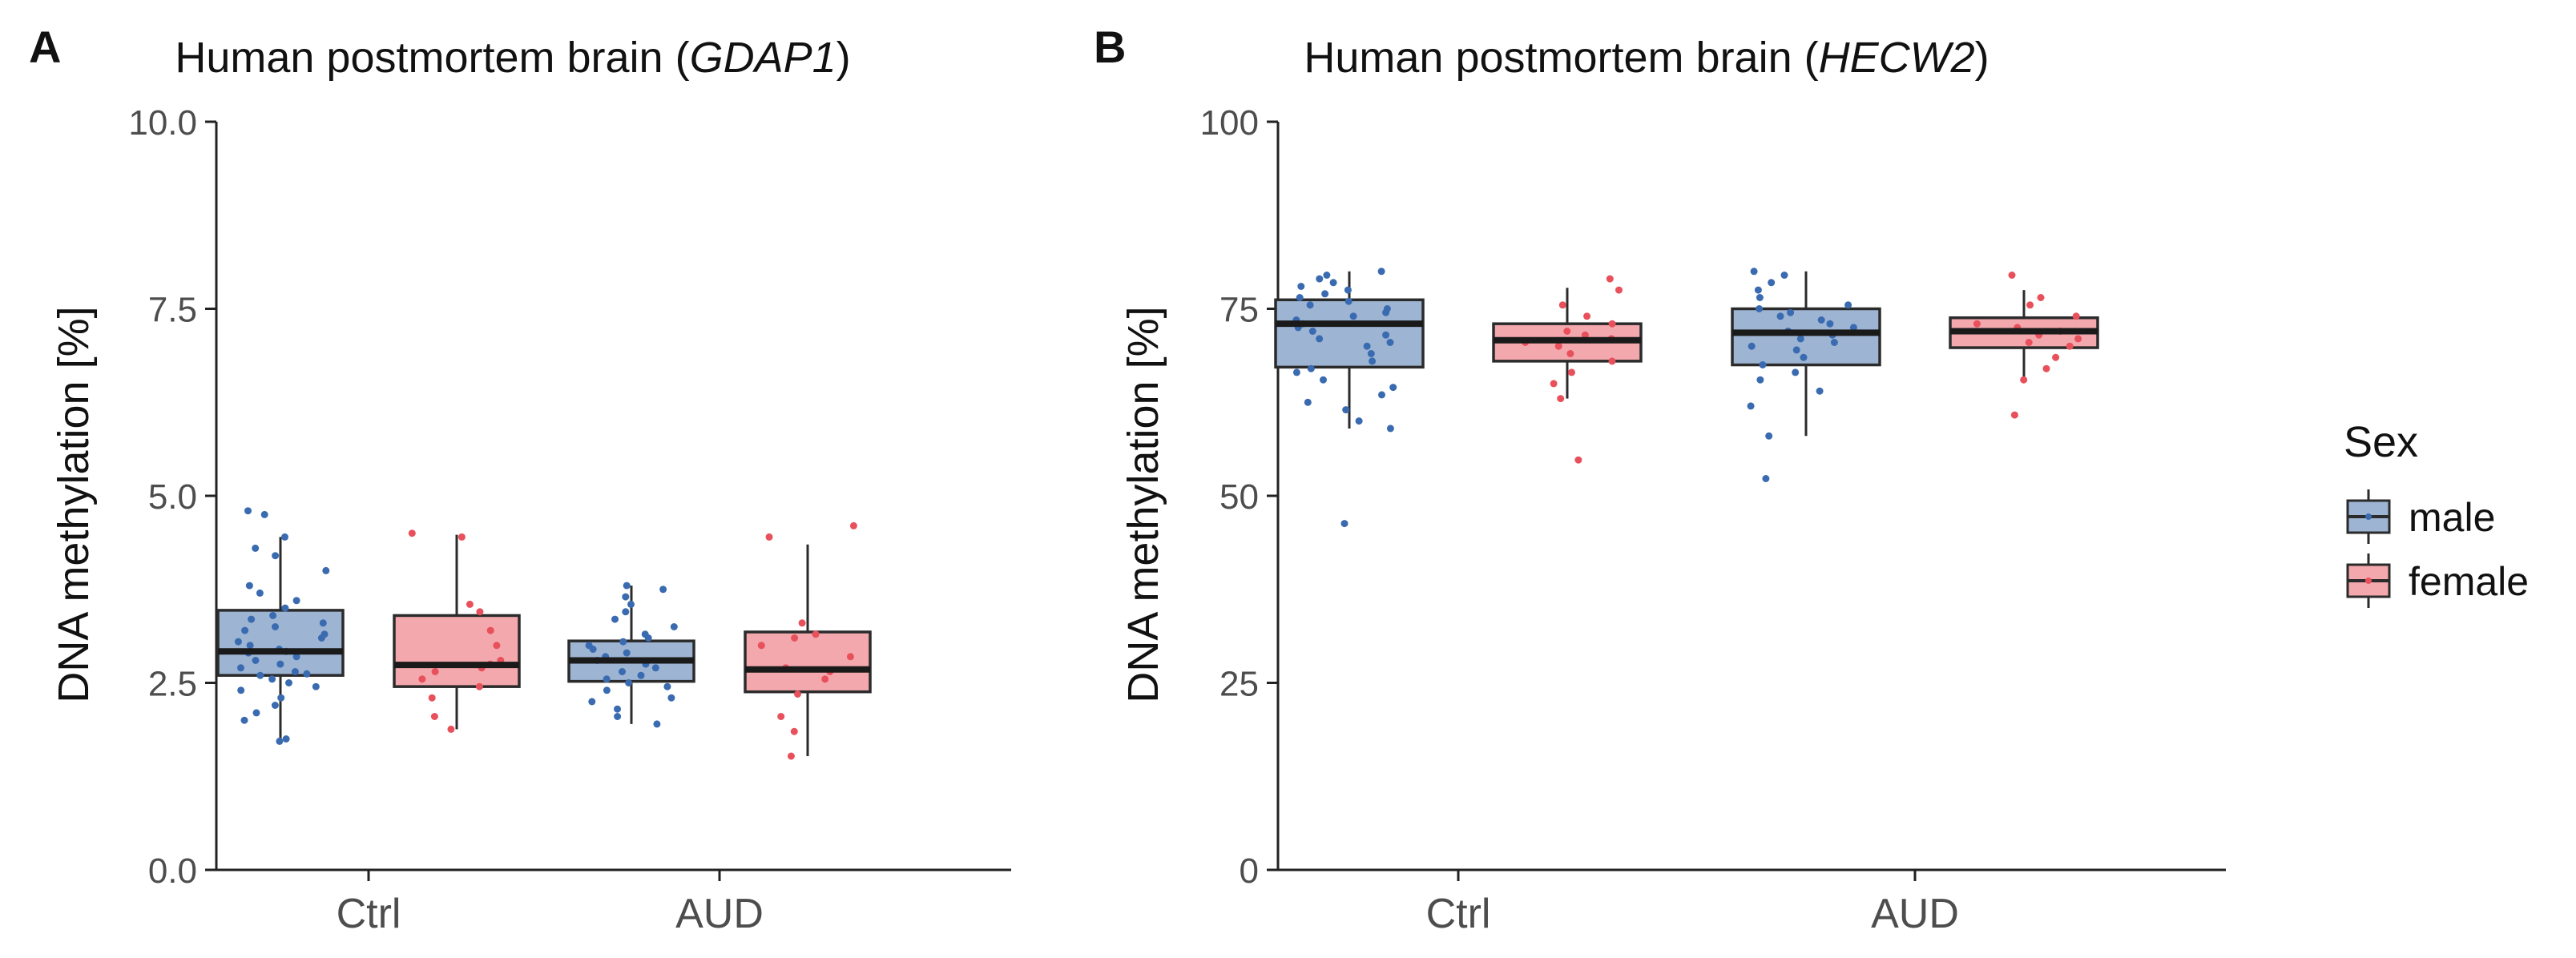  Describe the element at coordinates (1982, 58) in the screenshot. I see `panel-b-title-suffix: )` at that location.